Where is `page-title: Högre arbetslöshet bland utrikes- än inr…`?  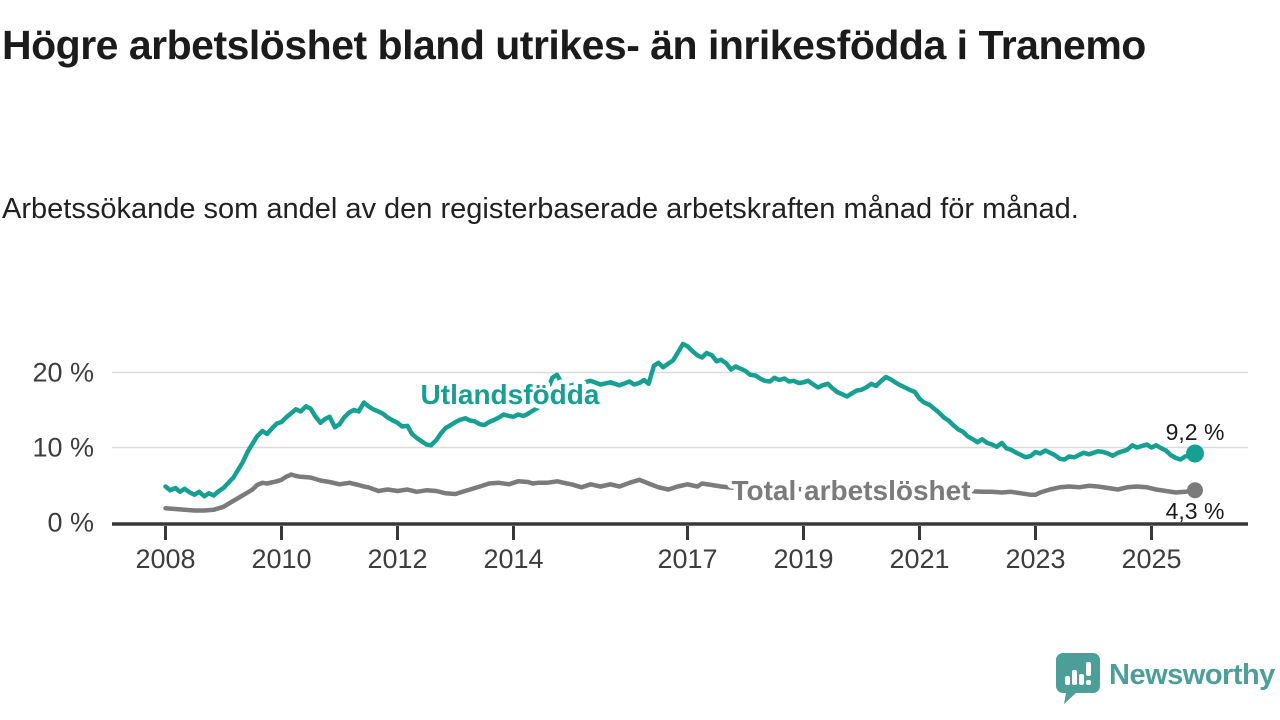
page-title: Högre arbetslöshet bland utrikes- än inr… is located at coordinates (574, 45).